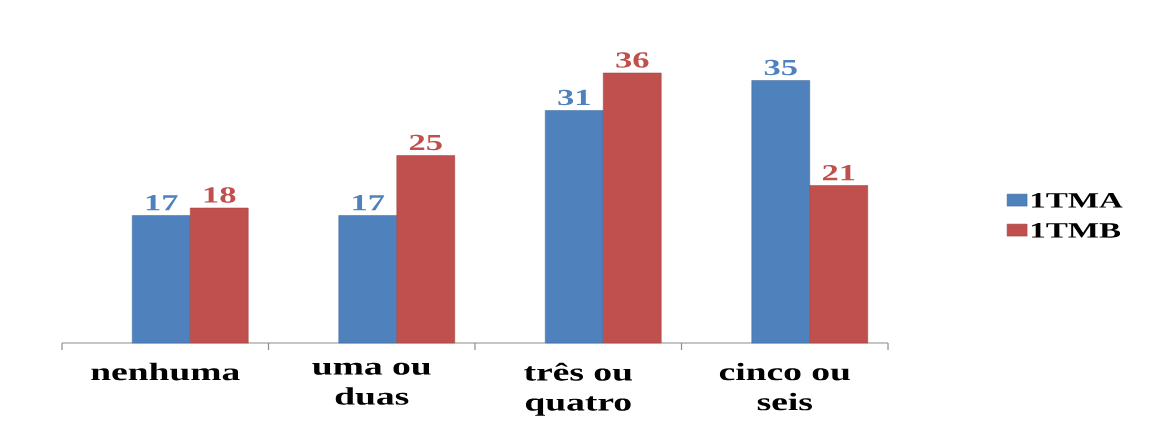  Describe the element at coordinates (632, 60) in the screenshot. I see `data-label: 36` at that location.